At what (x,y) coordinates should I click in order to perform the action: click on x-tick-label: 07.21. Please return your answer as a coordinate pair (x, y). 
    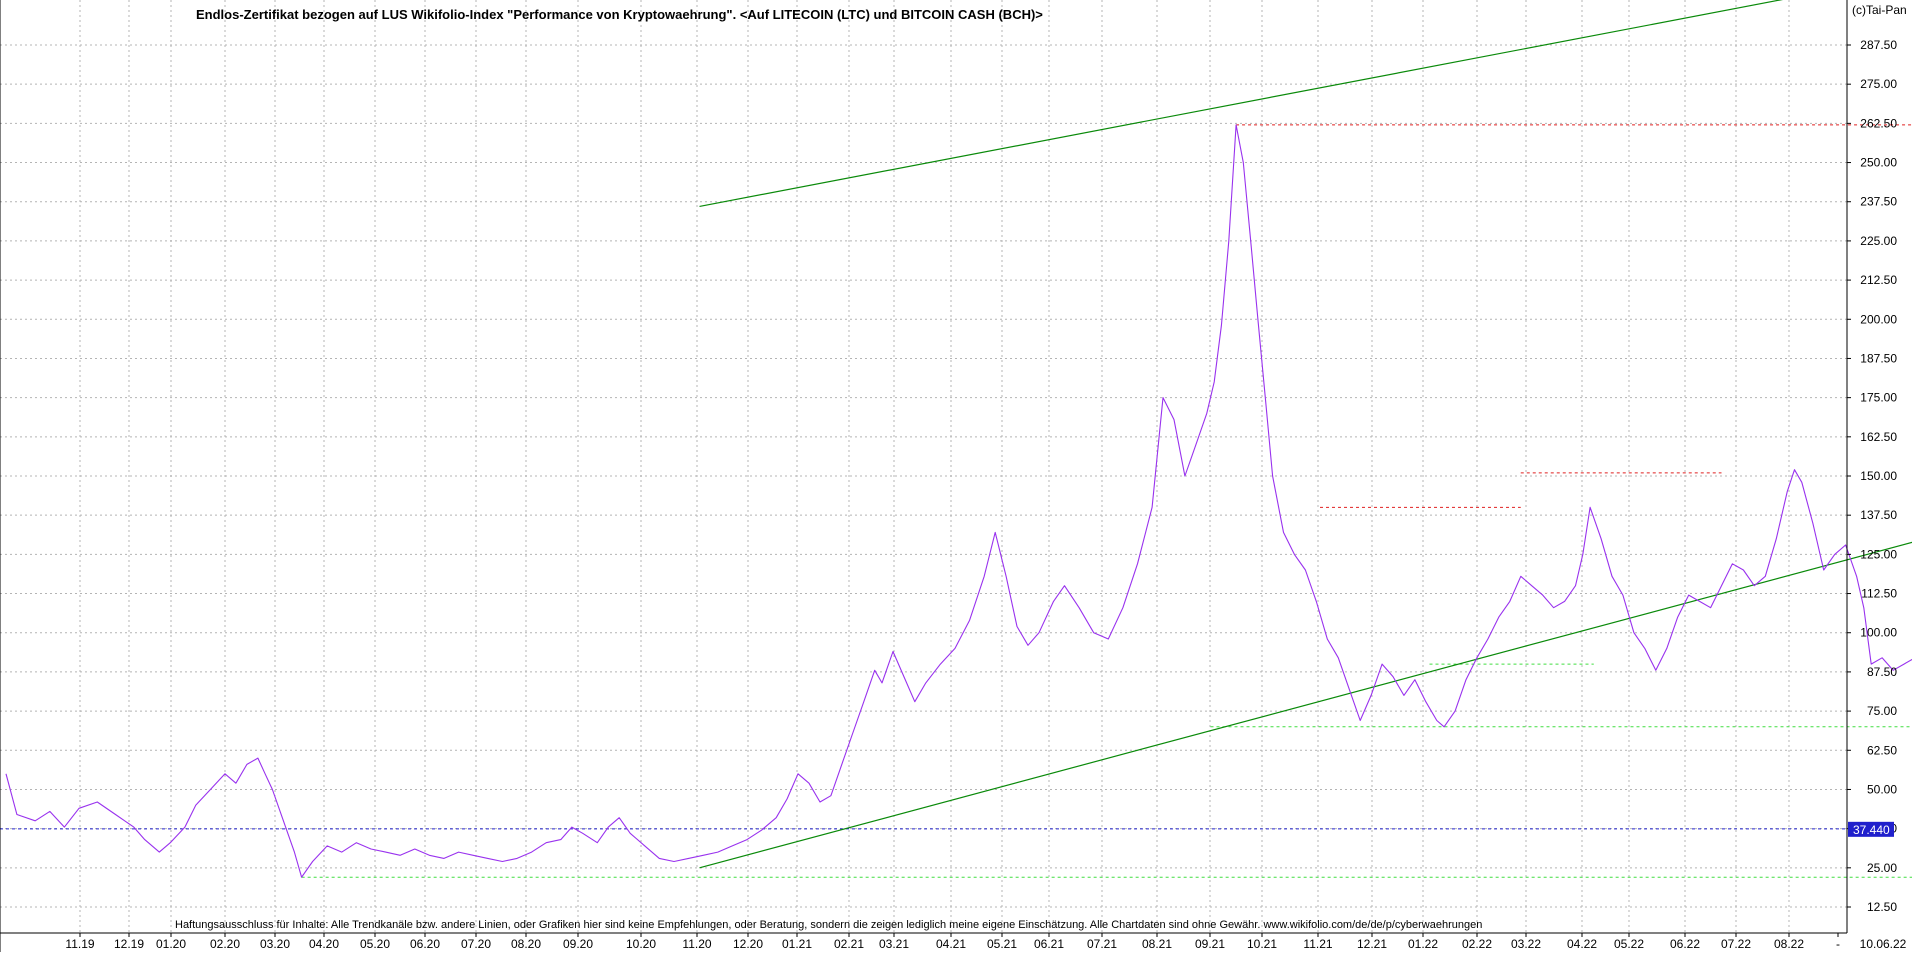
    Looking at the image, I should click on (1102, 944).